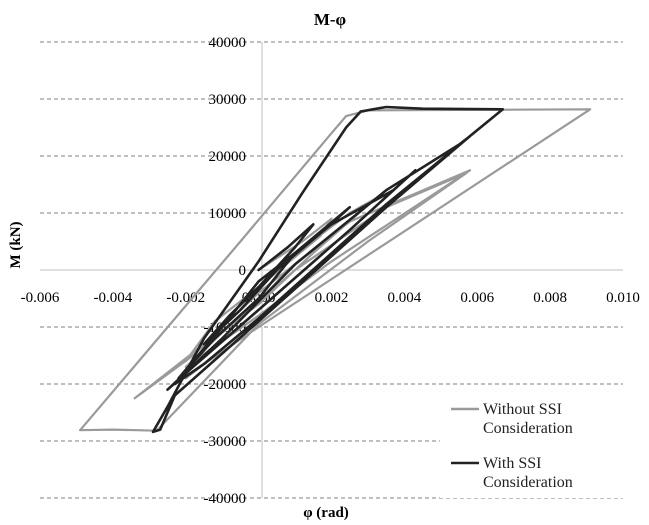 This screenshot has height=525, width=649. I want to click on legend-label-with-ssi: With SSI Consideration, so click(528, 473).